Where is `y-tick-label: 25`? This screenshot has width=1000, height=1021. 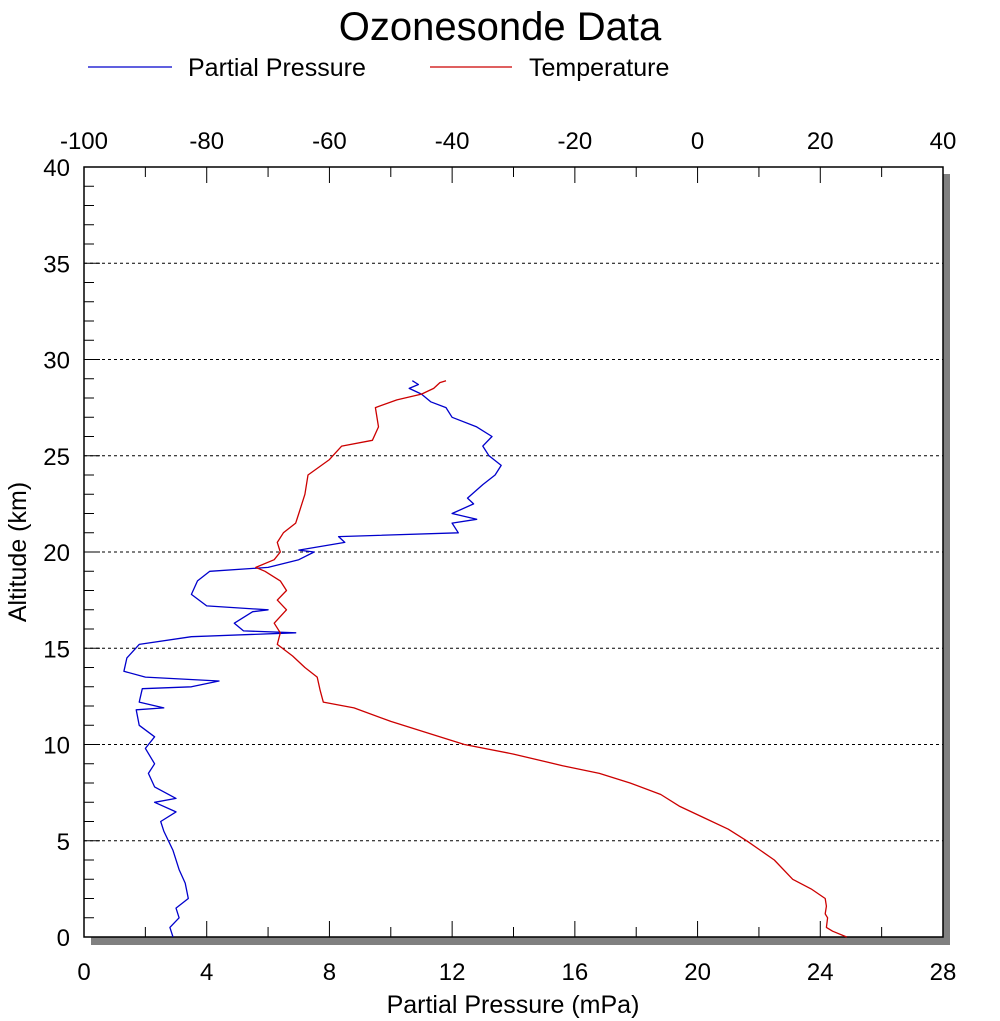
y-tick-label: 25 is located at coordinates (56, 457).